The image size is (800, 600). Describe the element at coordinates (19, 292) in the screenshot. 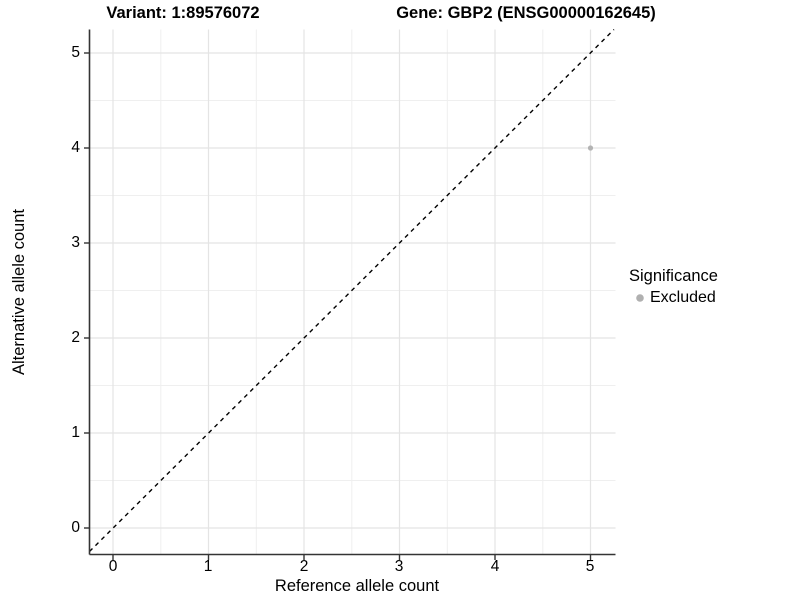

I see `y-axis-title: Alternative allele count` at that location.